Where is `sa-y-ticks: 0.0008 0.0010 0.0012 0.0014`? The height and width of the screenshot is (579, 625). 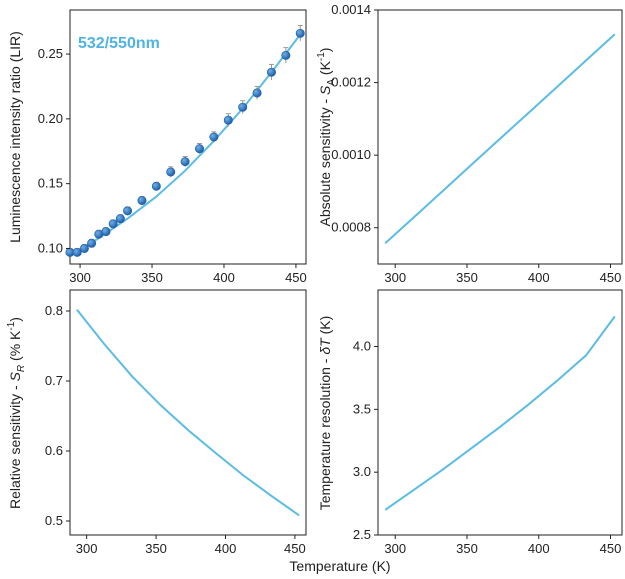
sa-y-ticks: 0.0008 0.0010 0.0012 0.0014 is located at coordinates (354, 118).